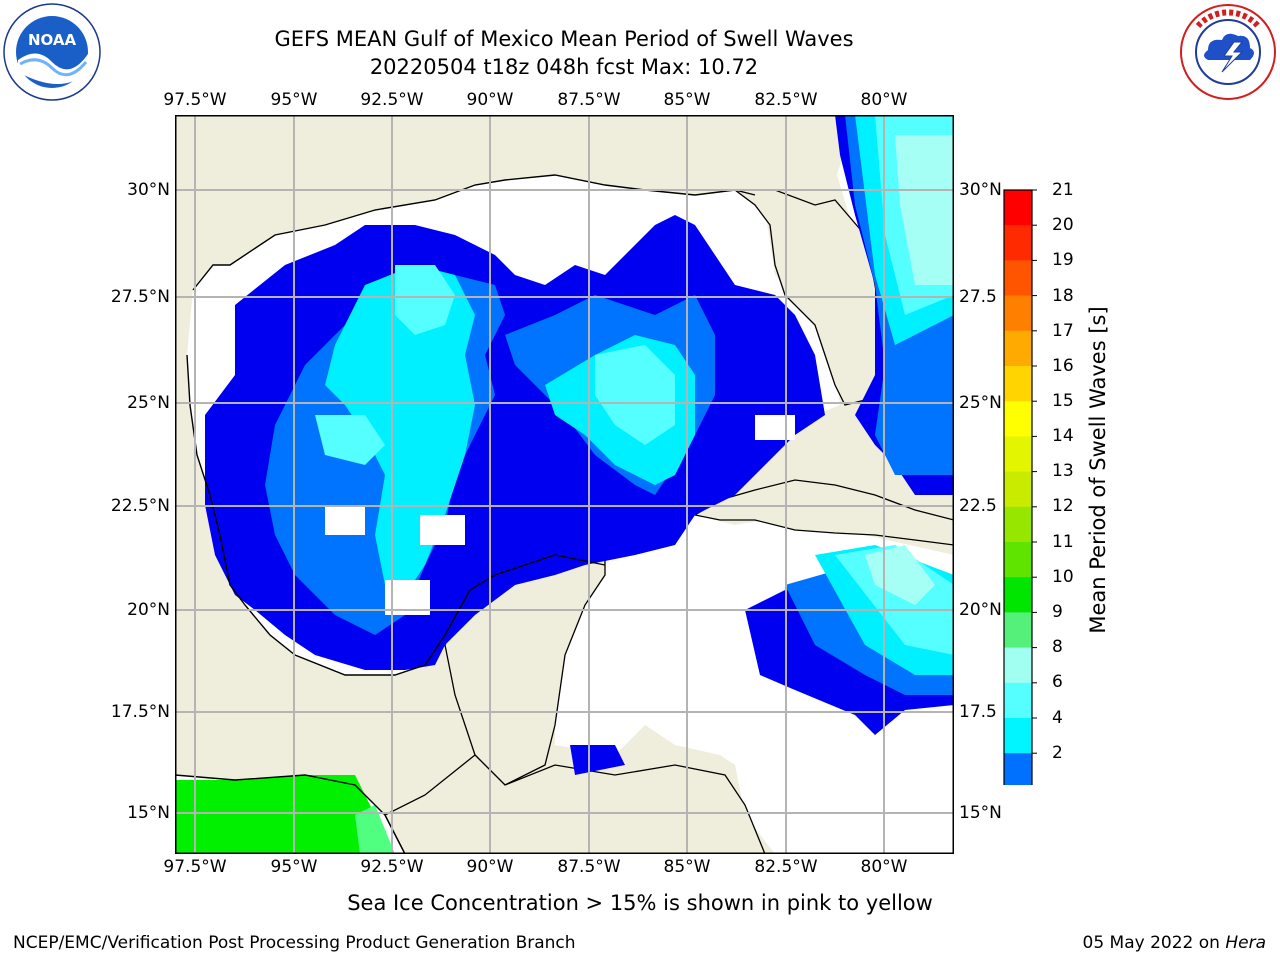  I want to click on lon-label-bottom: 82.5°W, so click(786, 867).